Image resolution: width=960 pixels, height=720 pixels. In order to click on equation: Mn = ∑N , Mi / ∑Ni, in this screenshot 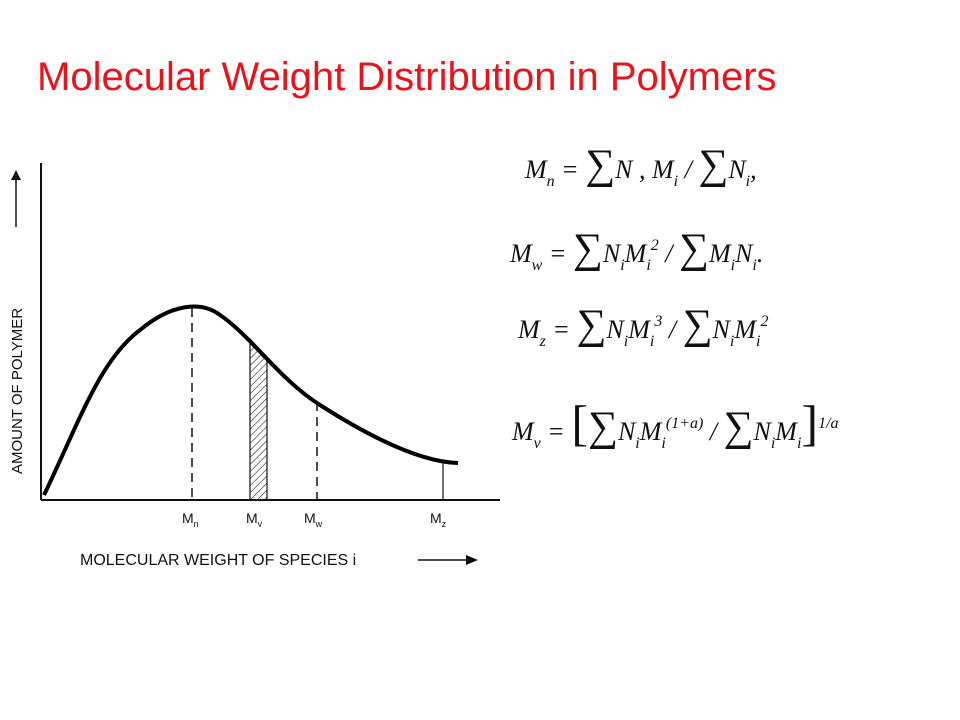, I will do `click(640, 166)`.